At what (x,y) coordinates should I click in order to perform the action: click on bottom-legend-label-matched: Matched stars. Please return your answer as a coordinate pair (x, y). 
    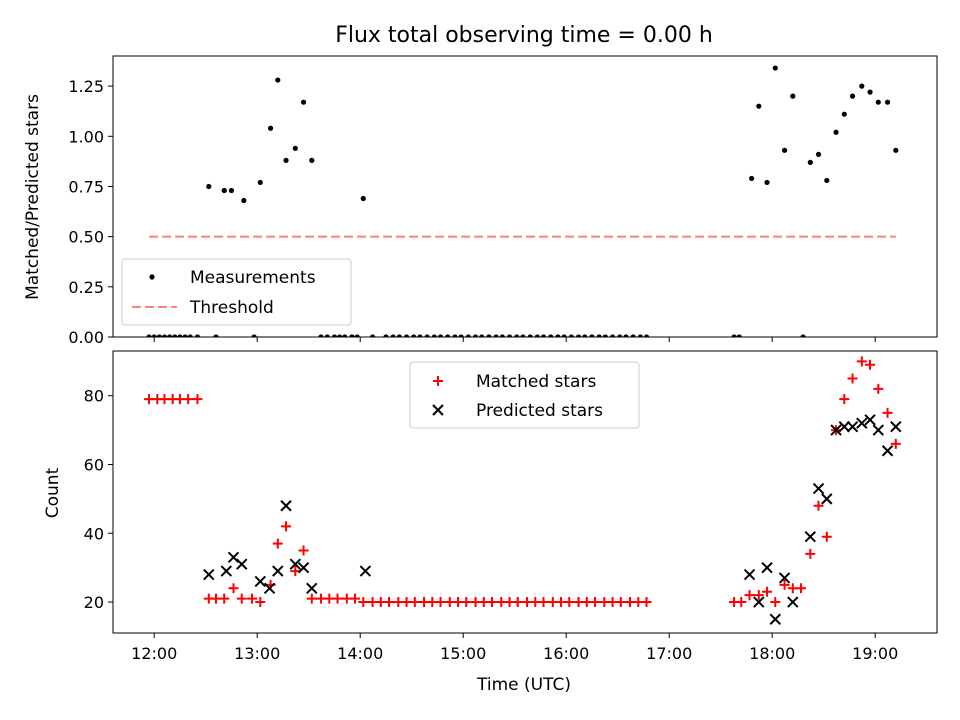
    Looking at the image, I should click on (536, 382).